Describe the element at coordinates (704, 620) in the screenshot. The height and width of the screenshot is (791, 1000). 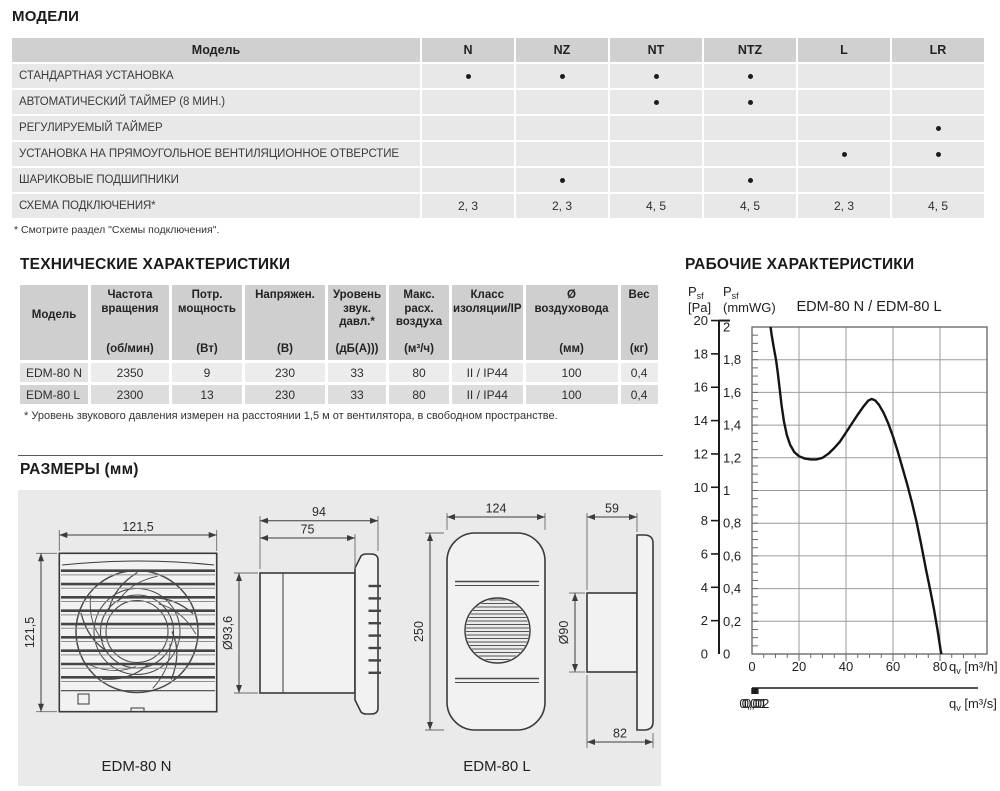
I see `pa-tick-label: 2` at that location.